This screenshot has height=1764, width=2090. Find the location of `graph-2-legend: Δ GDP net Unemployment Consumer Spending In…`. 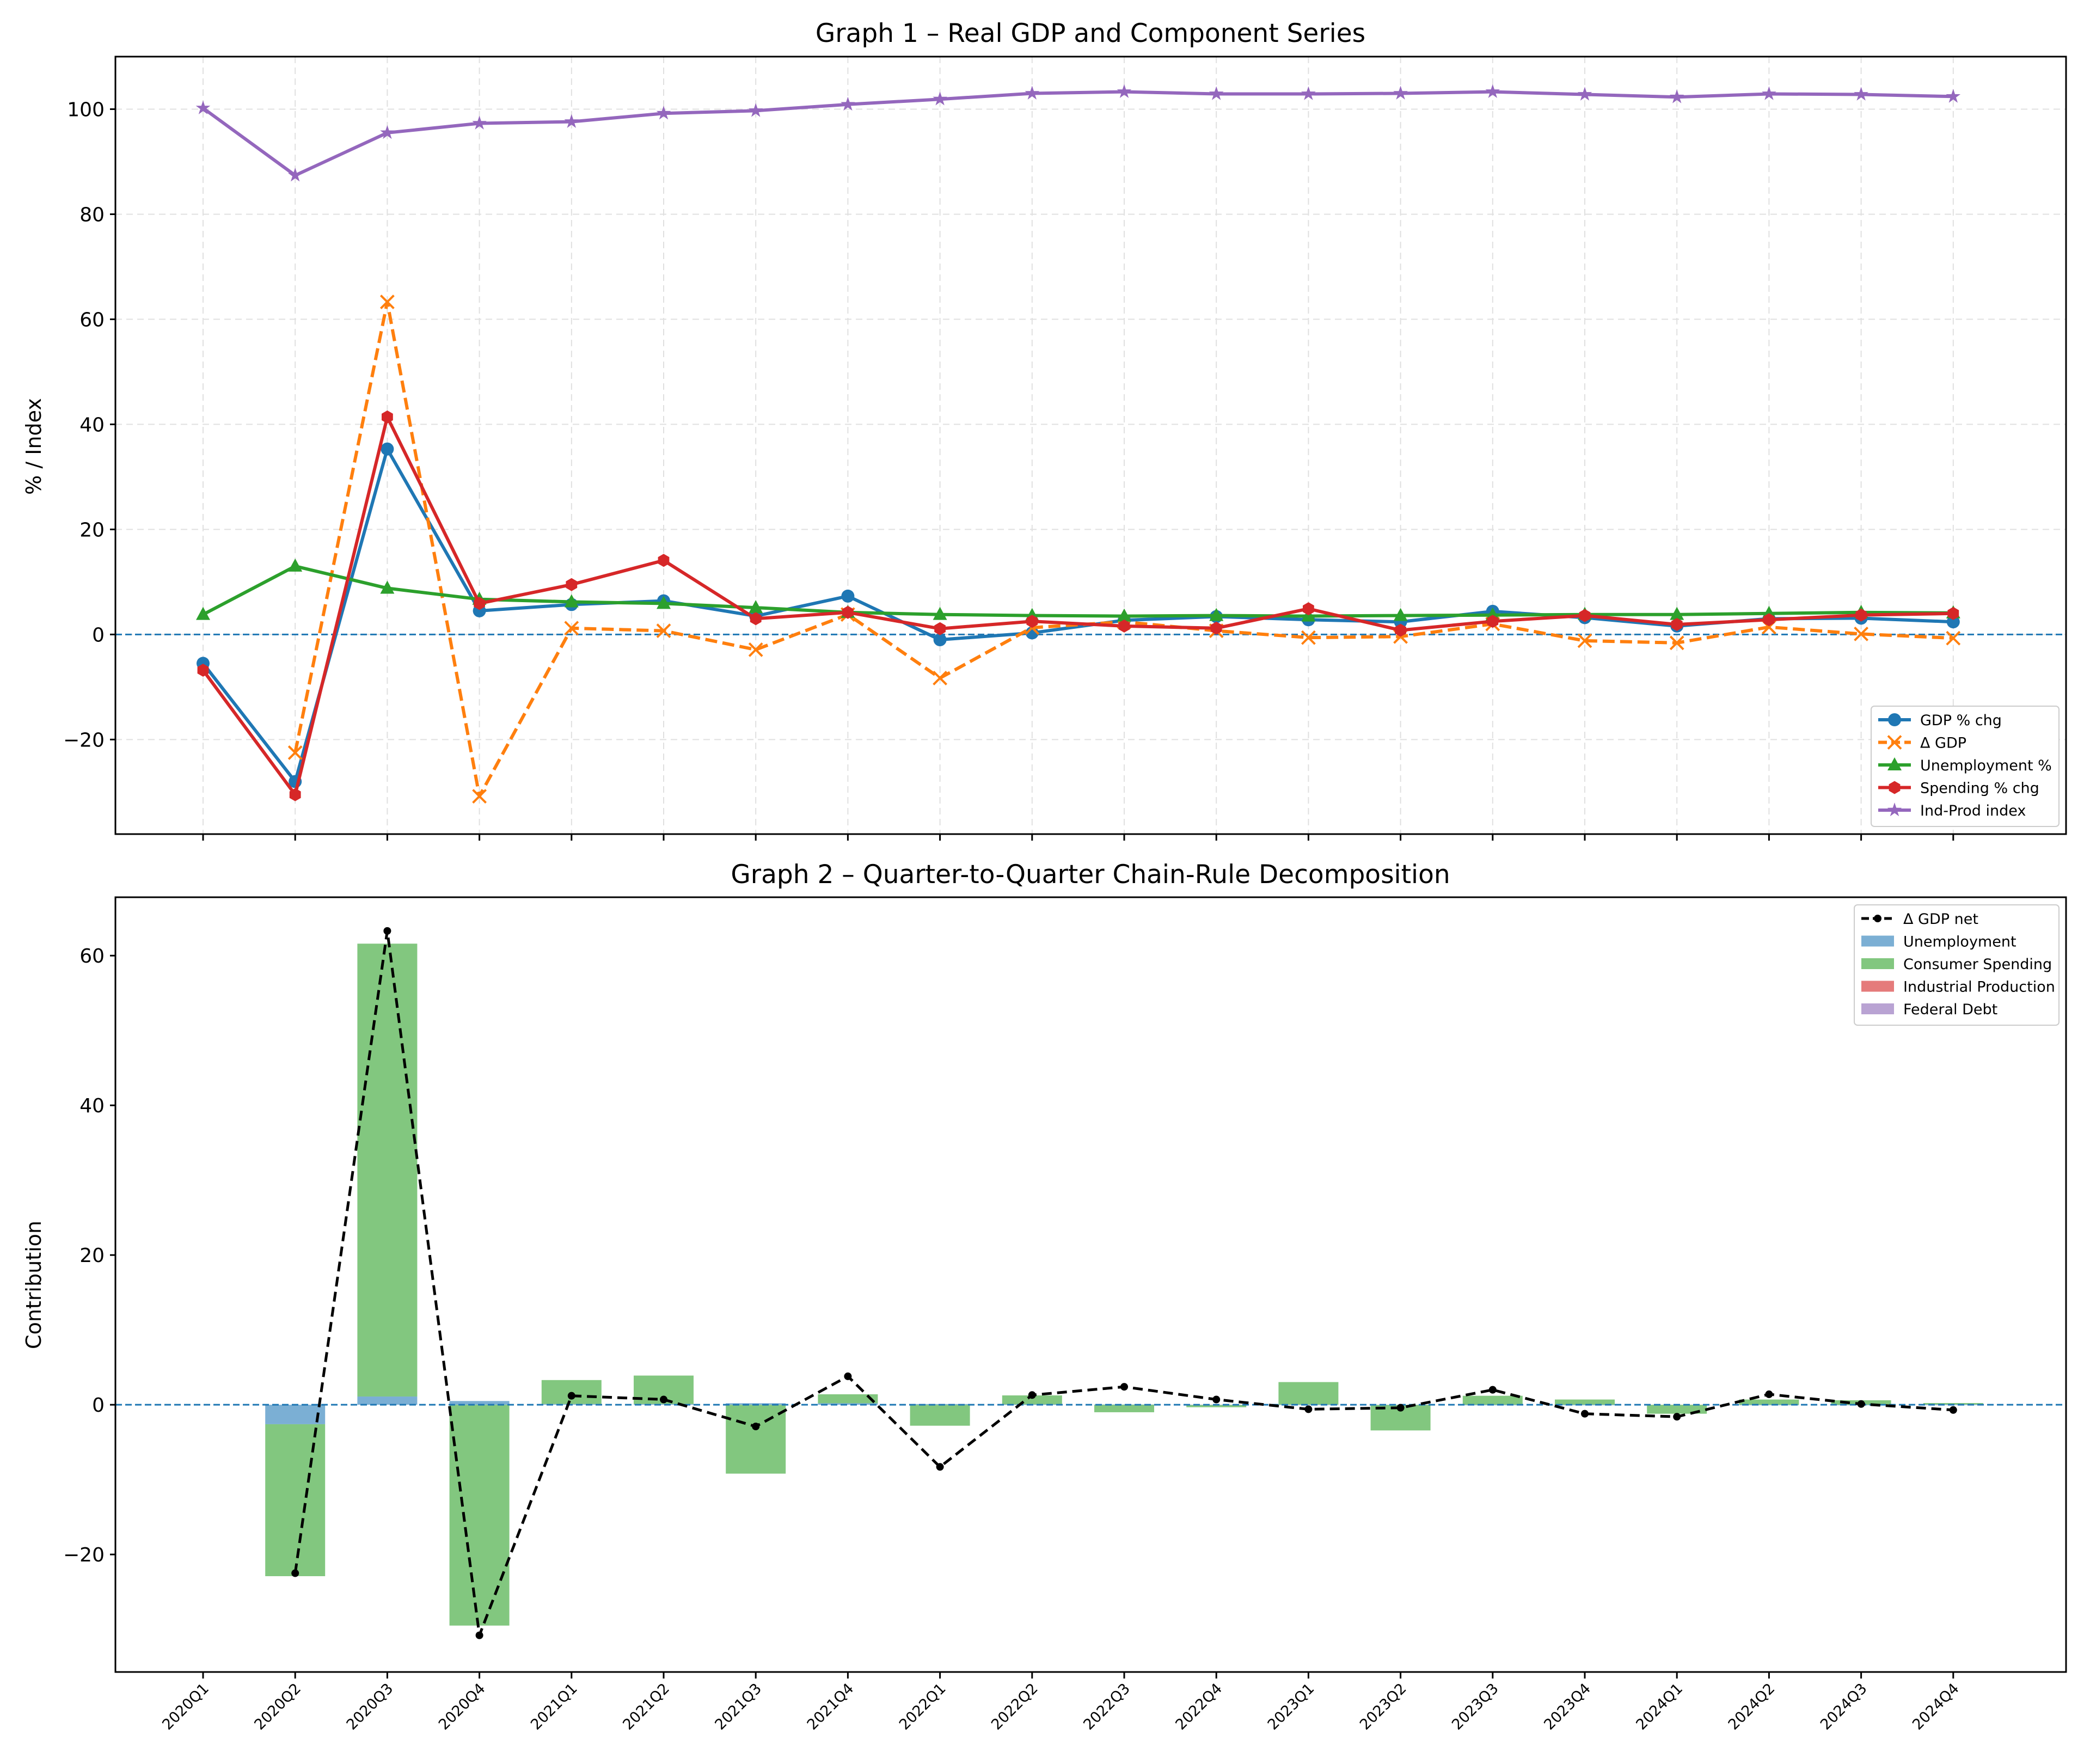

graph-2-legend: Δ GDP net Unemployment Consumer Spending In… is located at coordinates (1957, 965).